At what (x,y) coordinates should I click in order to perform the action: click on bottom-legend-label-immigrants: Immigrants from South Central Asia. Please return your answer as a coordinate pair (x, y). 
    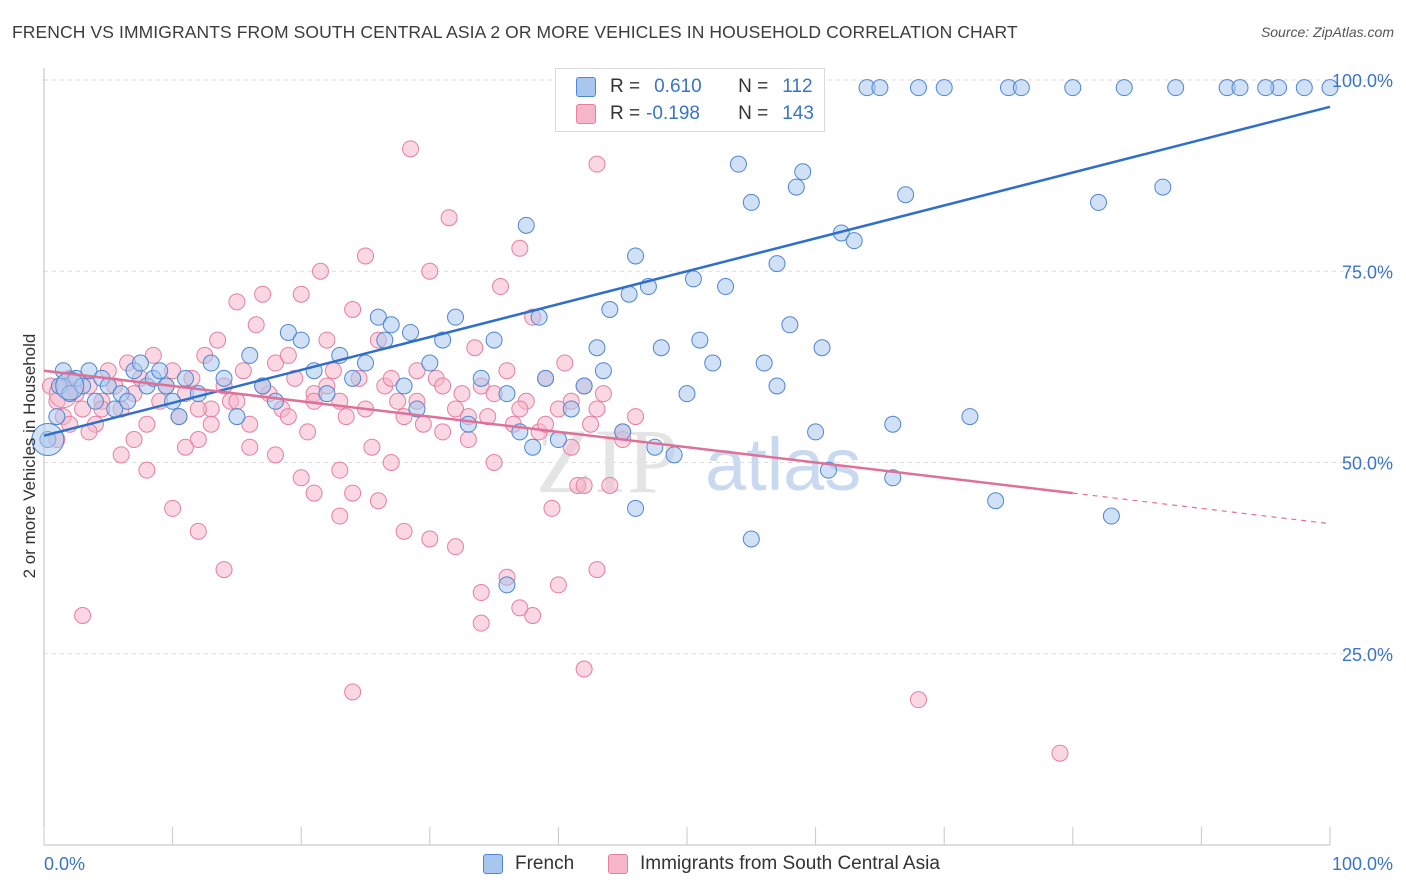
    Looking at the image, I should click on (790, 863).